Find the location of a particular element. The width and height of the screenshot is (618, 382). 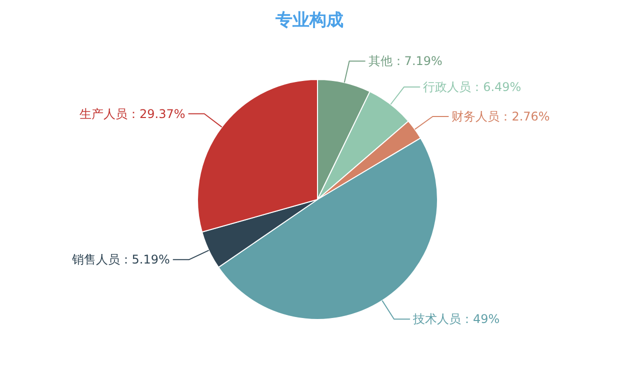

slice-label: 财务人员：2.76% is located at coordinates (501, 116).